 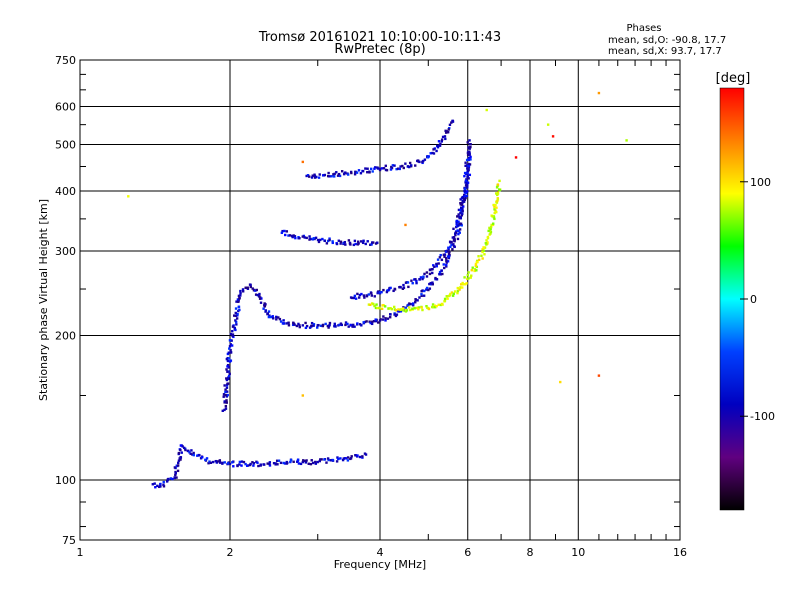 I want to click on y-tick-label: 300, so click(x=65, y=251).